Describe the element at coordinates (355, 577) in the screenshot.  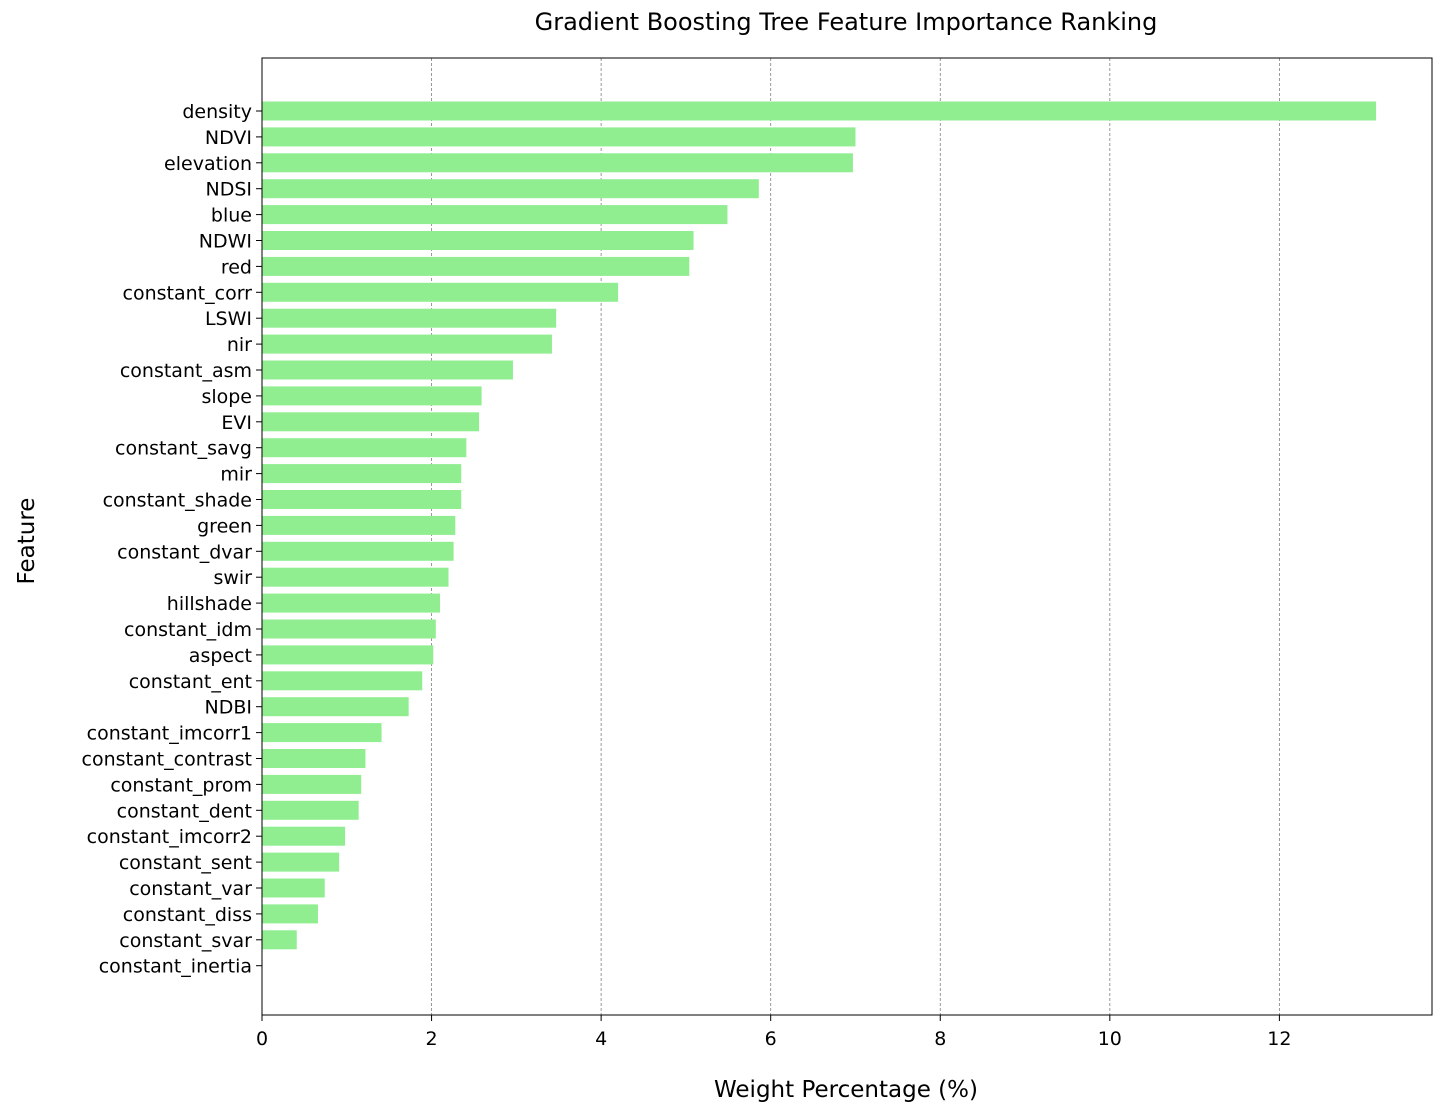
I see `bar-swir` at that location.